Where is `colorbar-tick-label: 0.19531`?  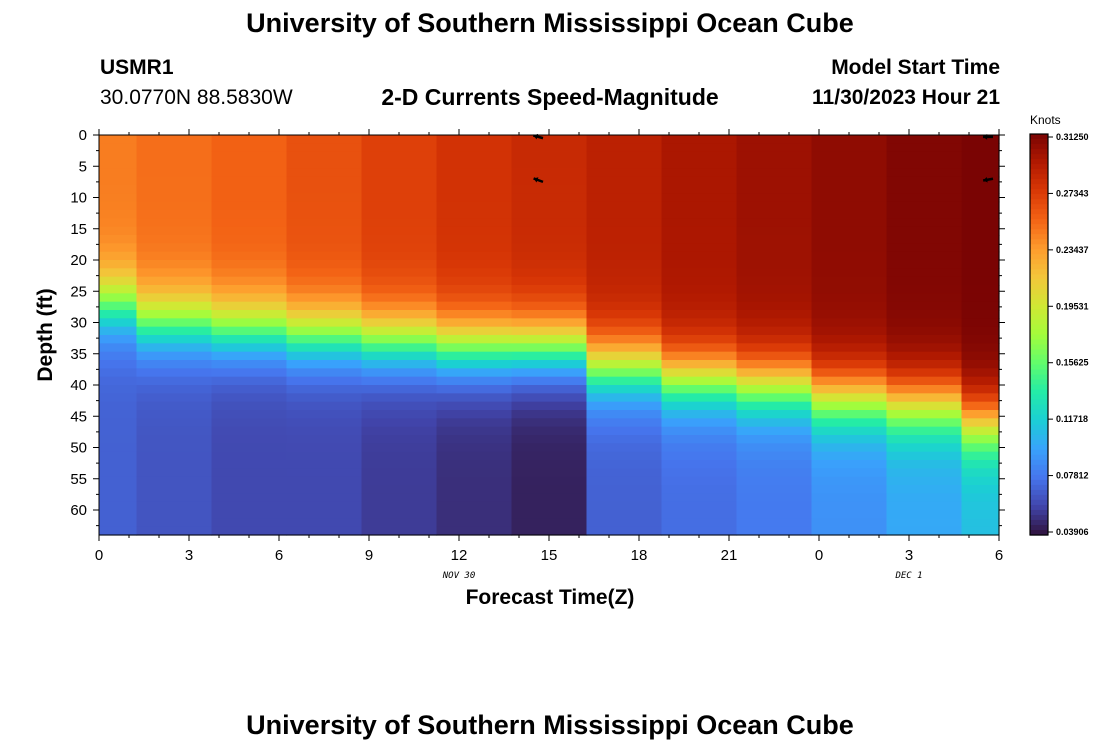
colorbar-tick-label: 0.19531 is located at coordinates (1072, 306).